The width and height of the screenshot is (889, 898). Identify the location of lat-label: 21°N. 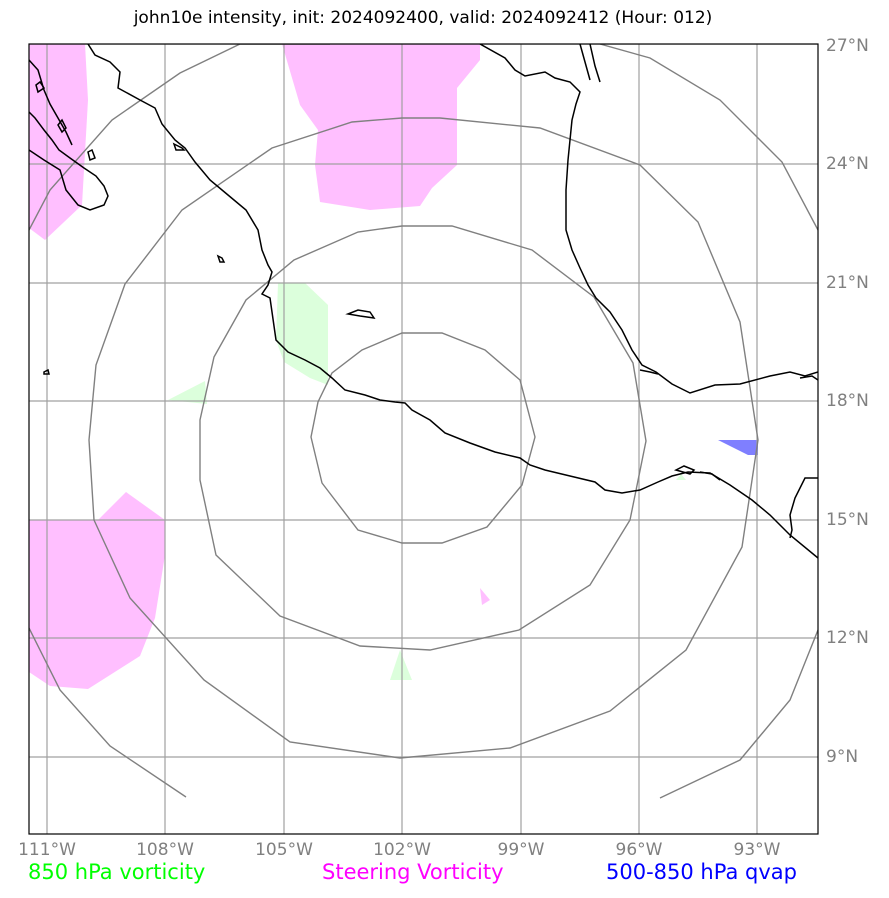
(847, 283).